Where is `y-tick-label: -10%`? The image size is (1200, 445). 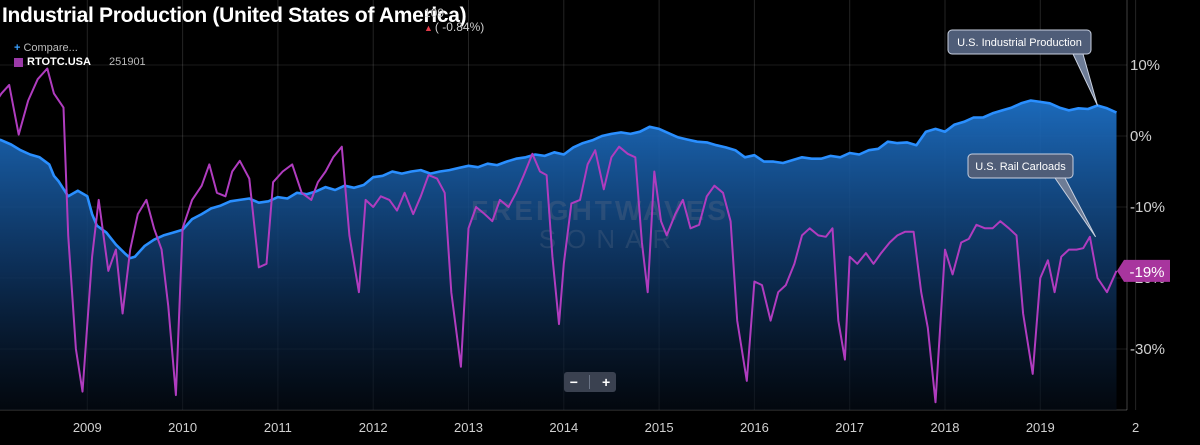 y-tick-label: -10% is located at coordinates (1147, 207).